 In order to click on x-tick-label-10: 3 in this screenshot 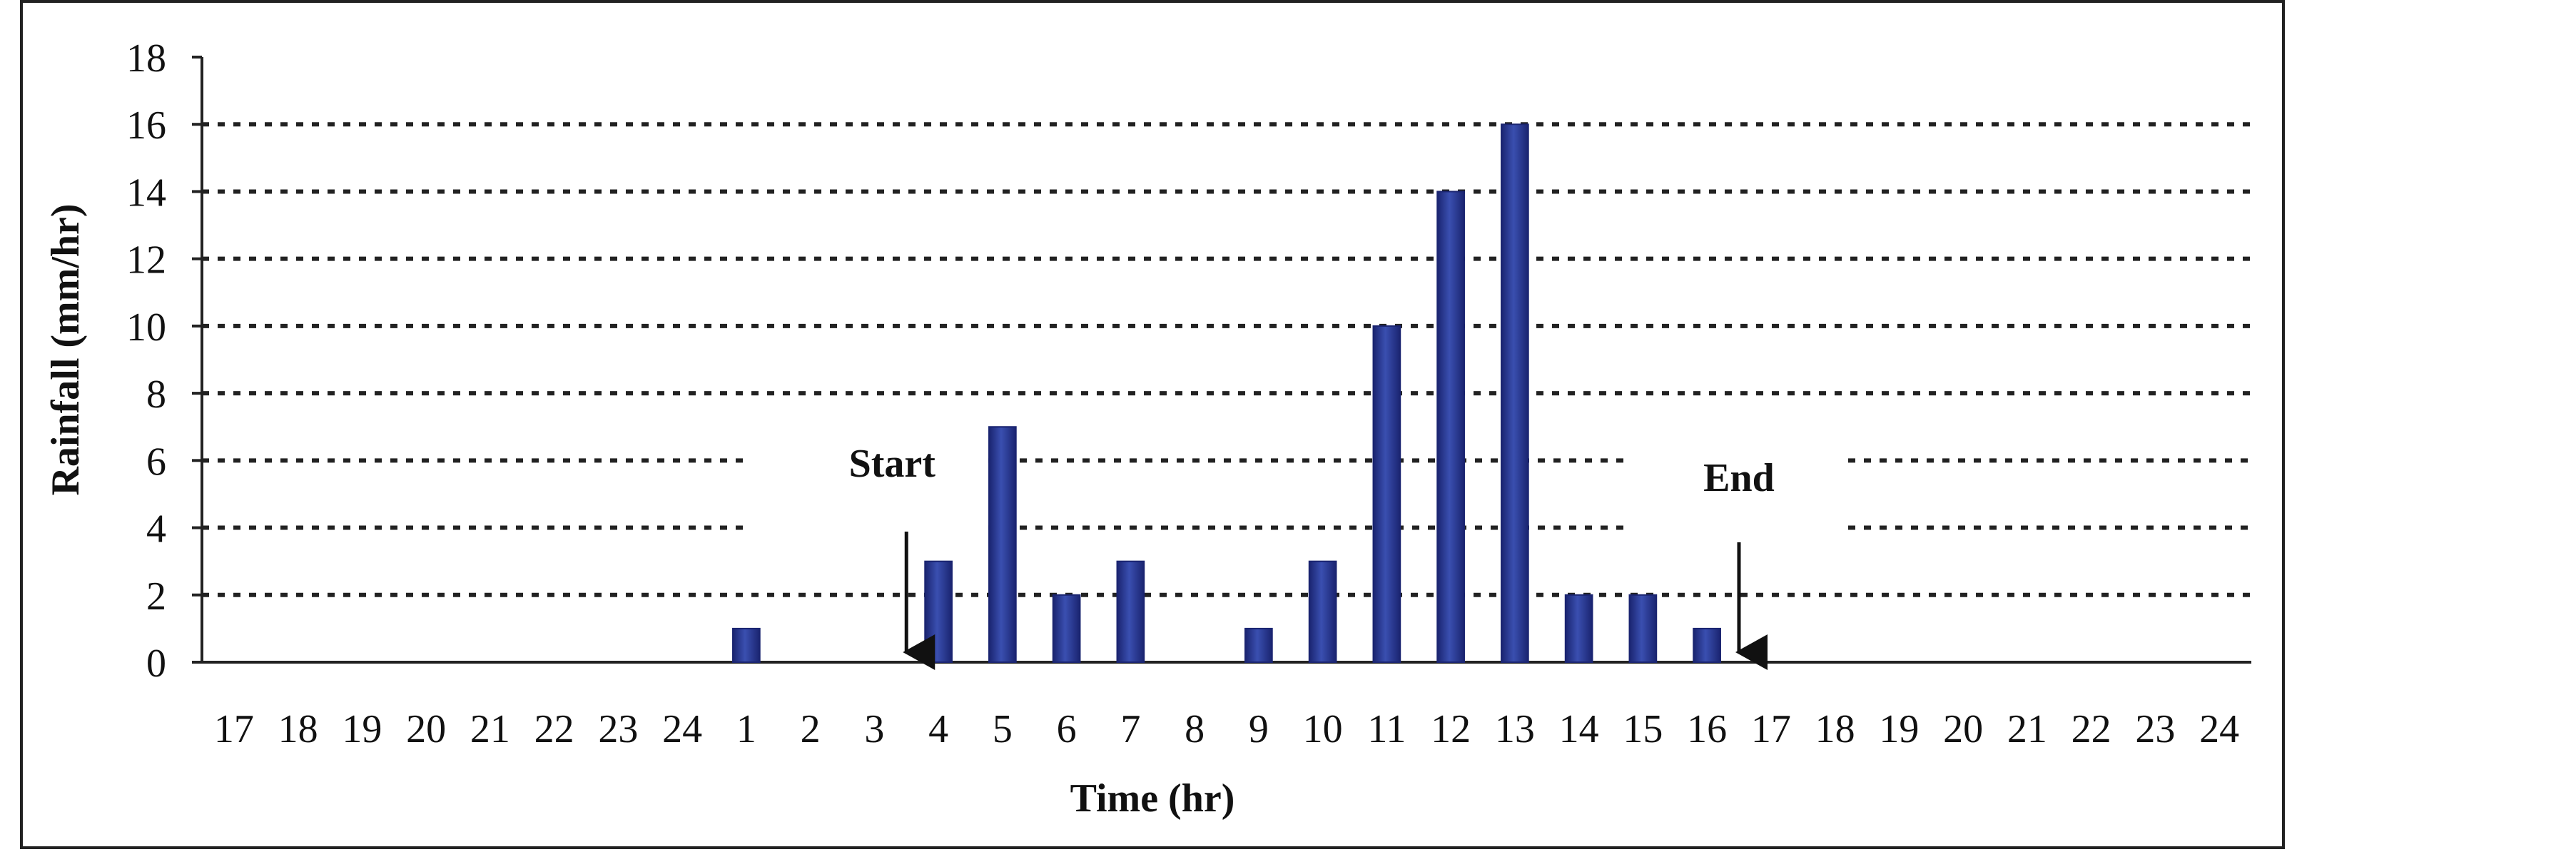, I will do `click(874, 729)`.